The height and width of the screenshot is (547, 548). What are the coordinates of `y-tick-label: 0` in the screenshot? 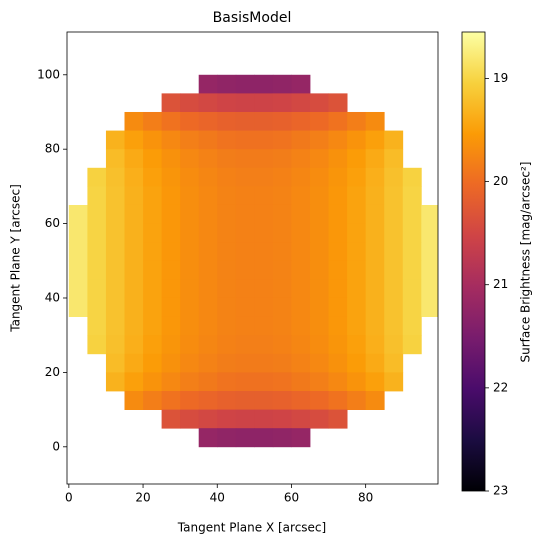 It's located at (56, 446).